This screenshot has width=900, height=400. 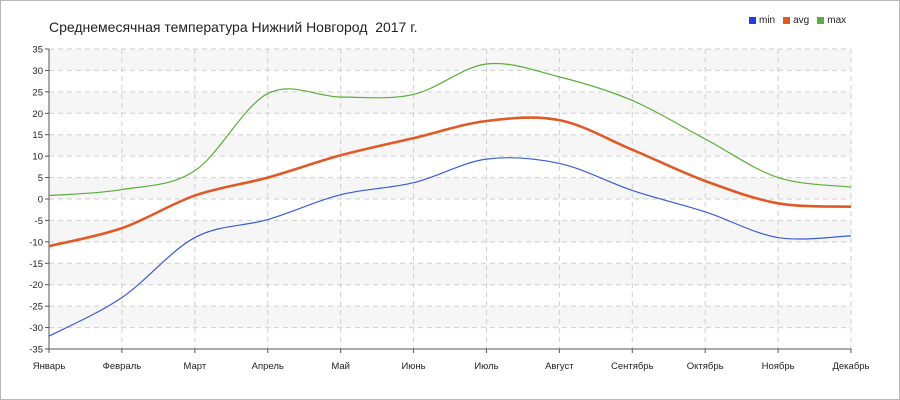 What do you see at coordinates (413, 366) in the screenshot?
I see `x-tick-label: Июнь` at bounding box center [413, 366].